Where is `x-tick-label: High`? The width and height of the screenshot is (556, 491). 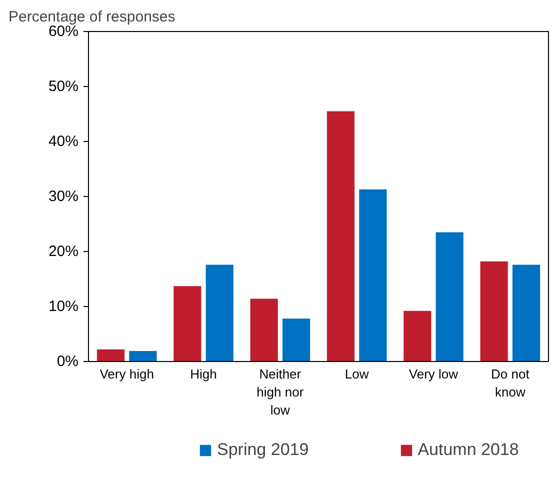
x-tick-label: High is located at coordinates (203, 374).